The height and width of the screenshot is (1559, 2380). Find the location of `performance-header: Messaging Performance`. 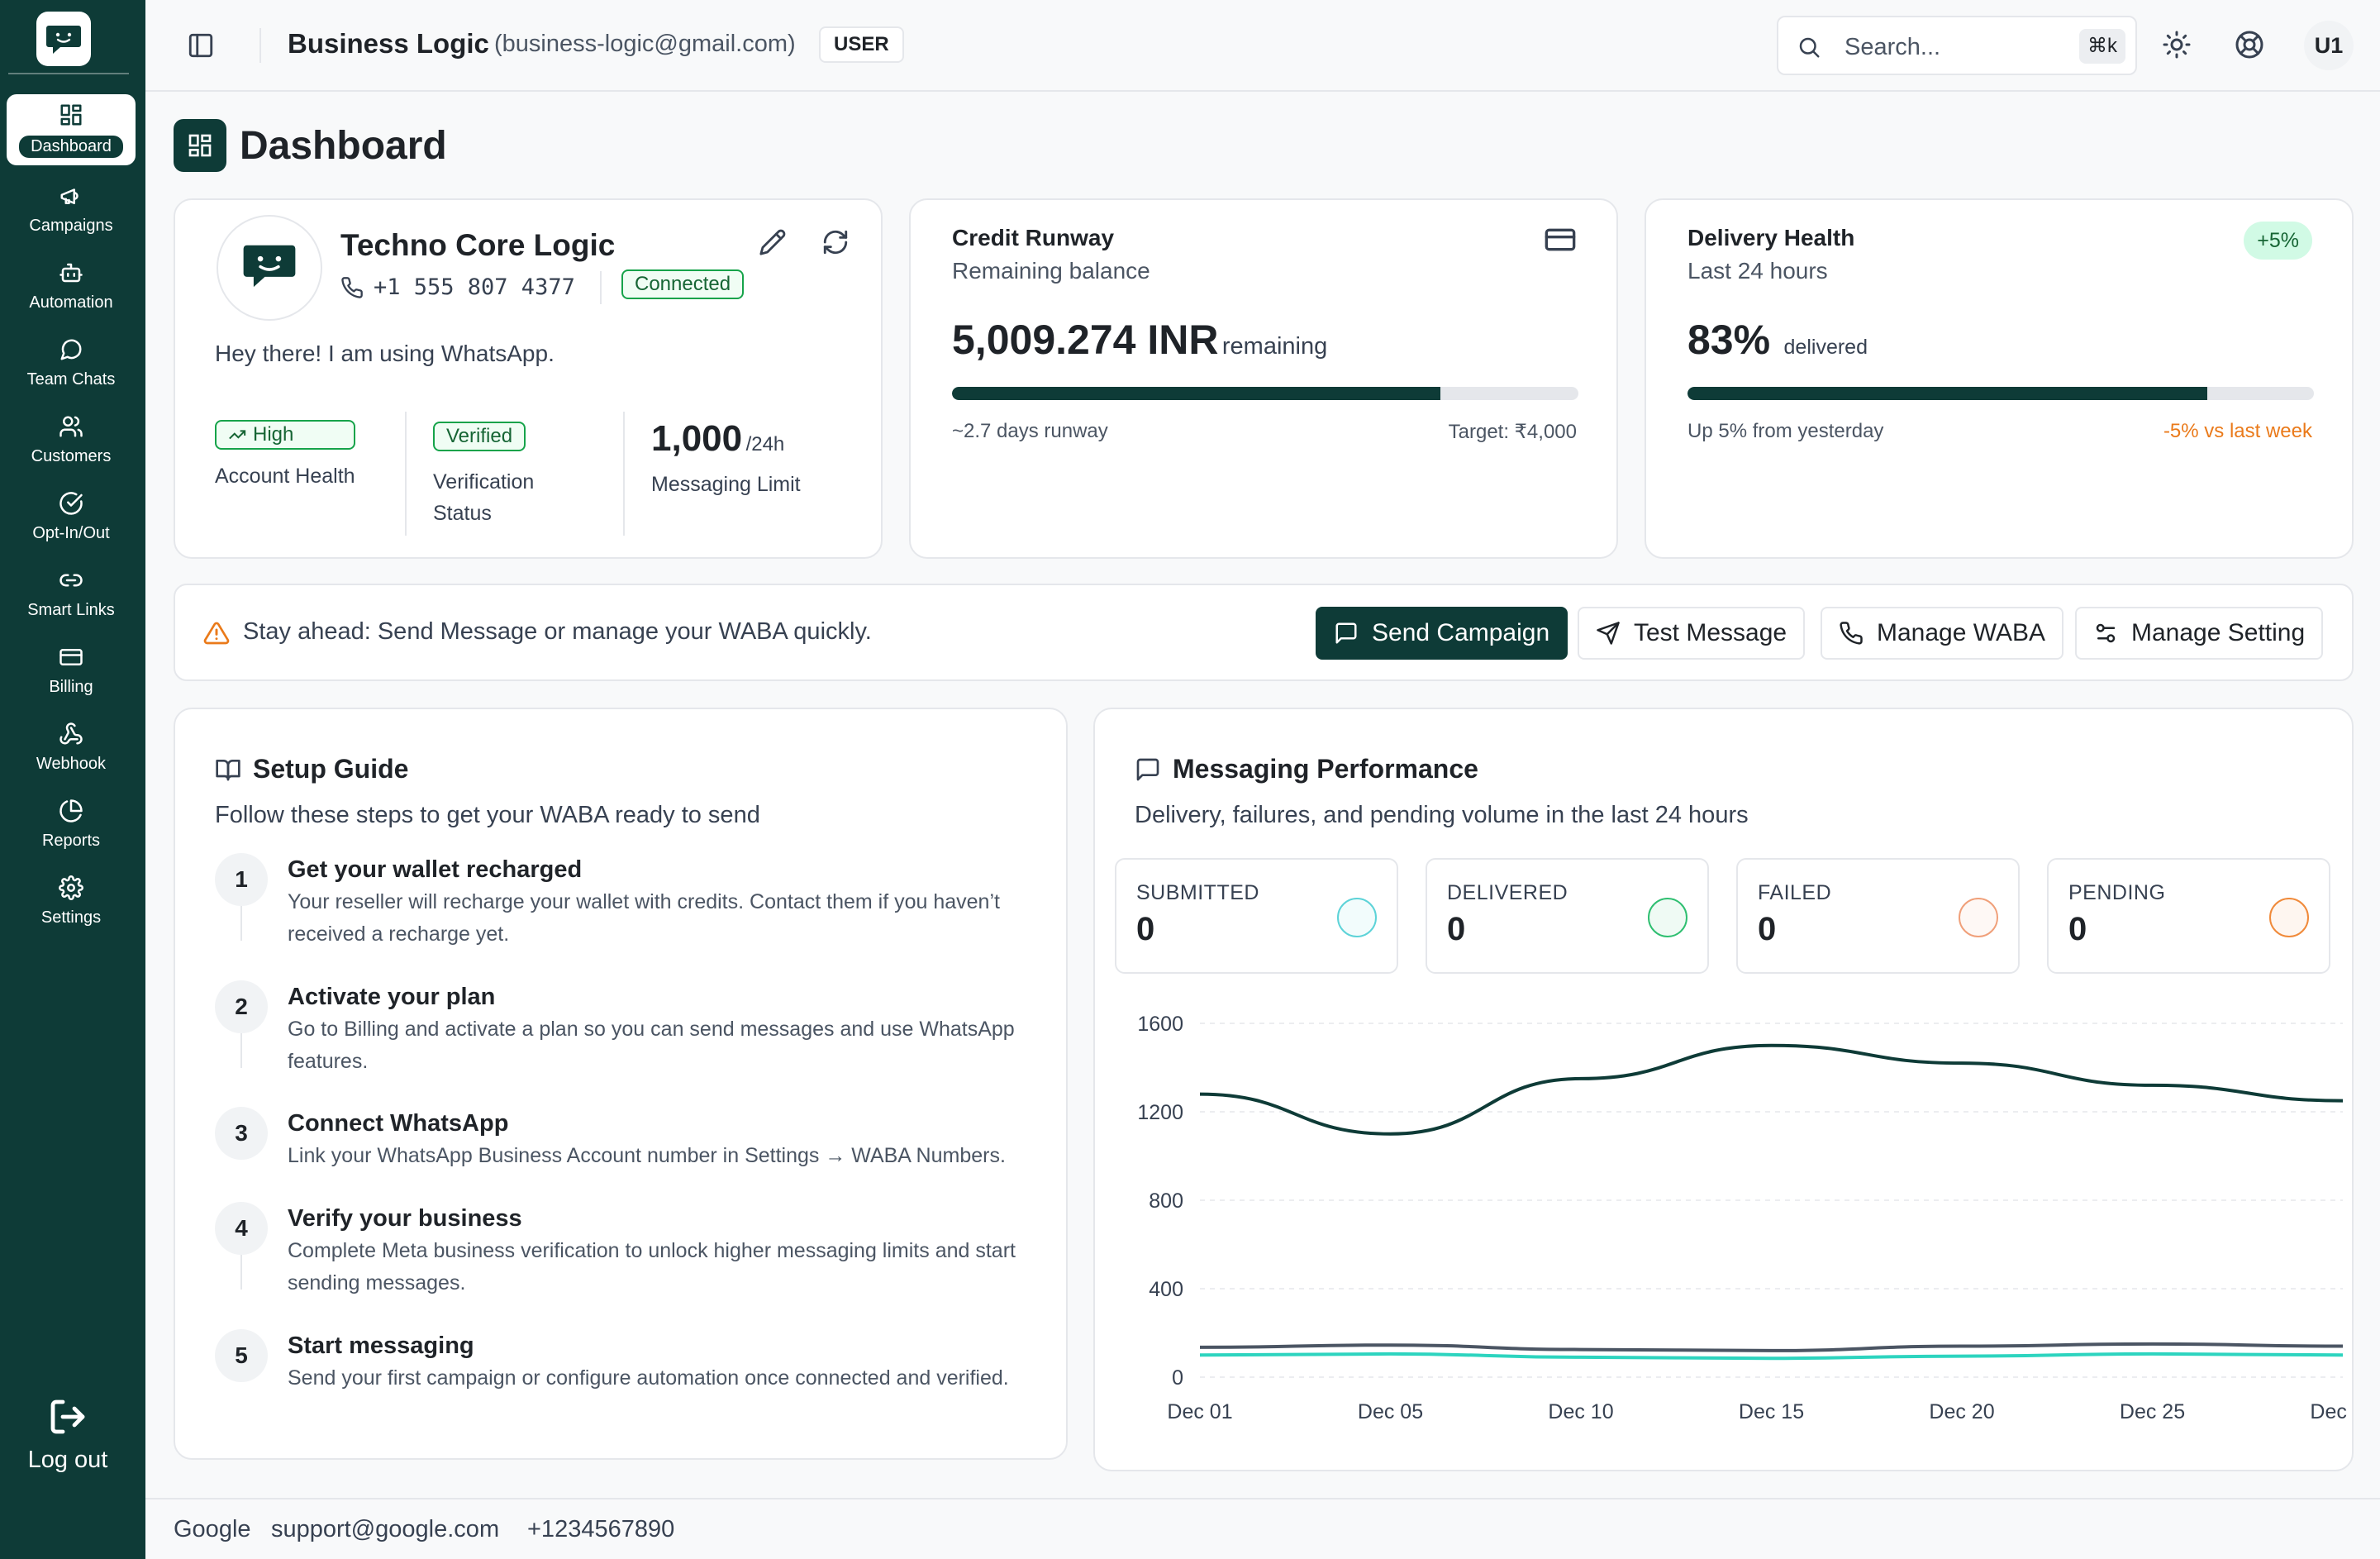

performance-header: Messaging Performance is located at coordinates (1306, 769).